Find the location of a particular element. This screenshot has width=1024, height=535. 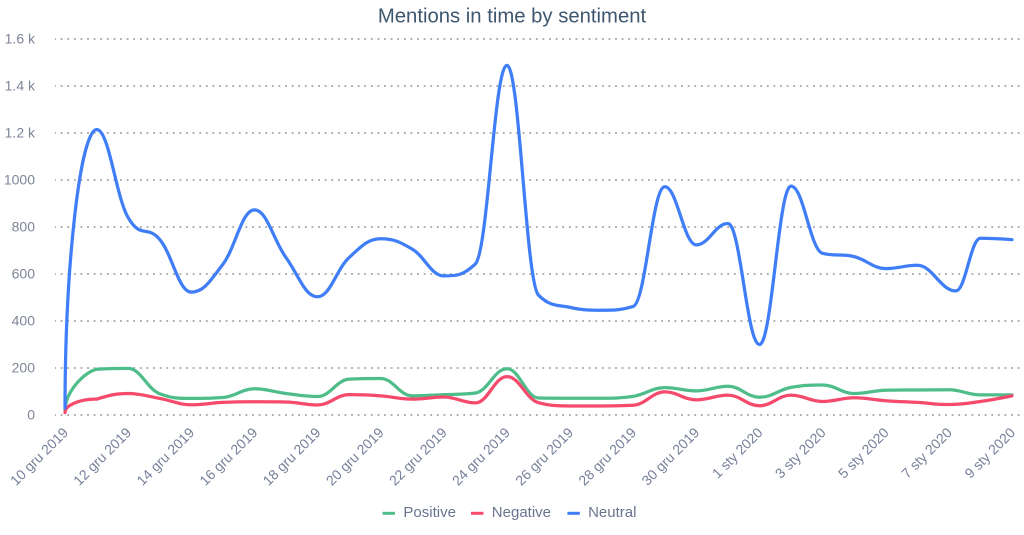

svg-text: 1.4 k is located at coordinates (20, 86).